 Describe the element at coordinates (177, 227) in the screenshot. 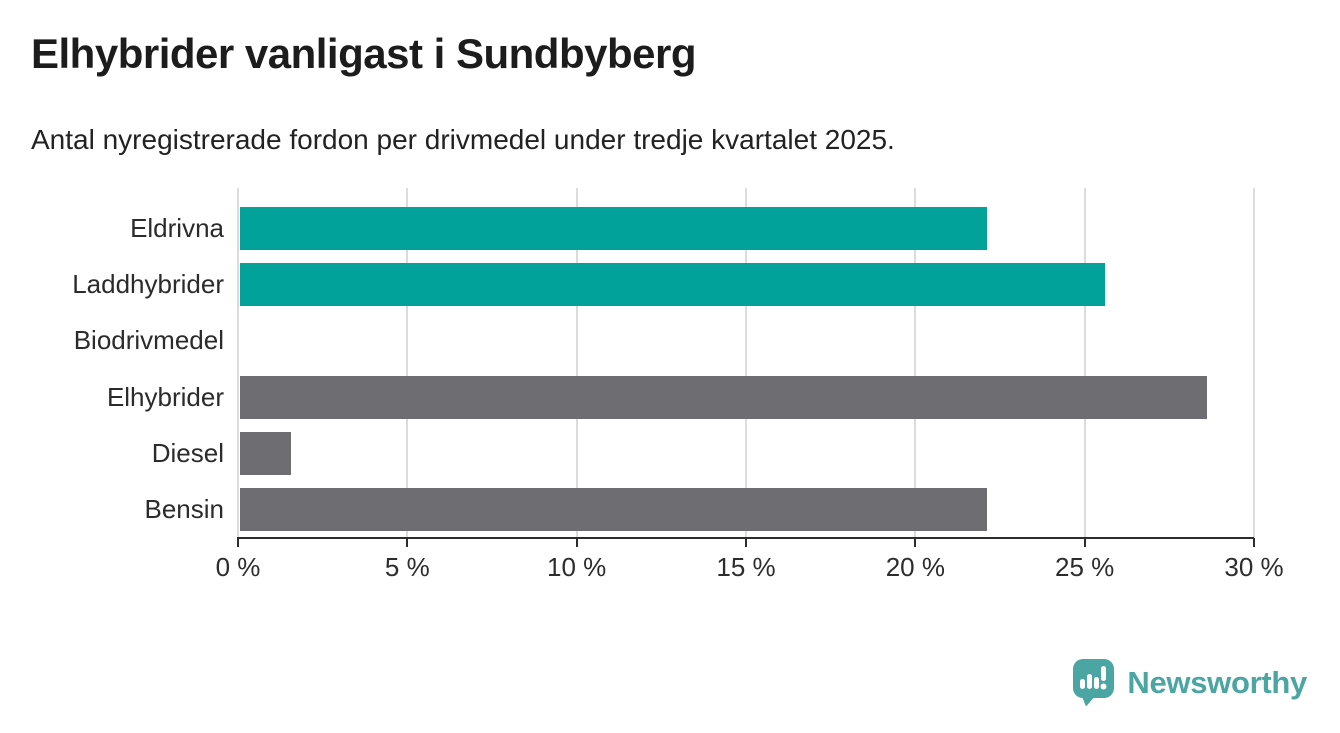

I see `category-label-eldrivna: Eldrivna` at that location.